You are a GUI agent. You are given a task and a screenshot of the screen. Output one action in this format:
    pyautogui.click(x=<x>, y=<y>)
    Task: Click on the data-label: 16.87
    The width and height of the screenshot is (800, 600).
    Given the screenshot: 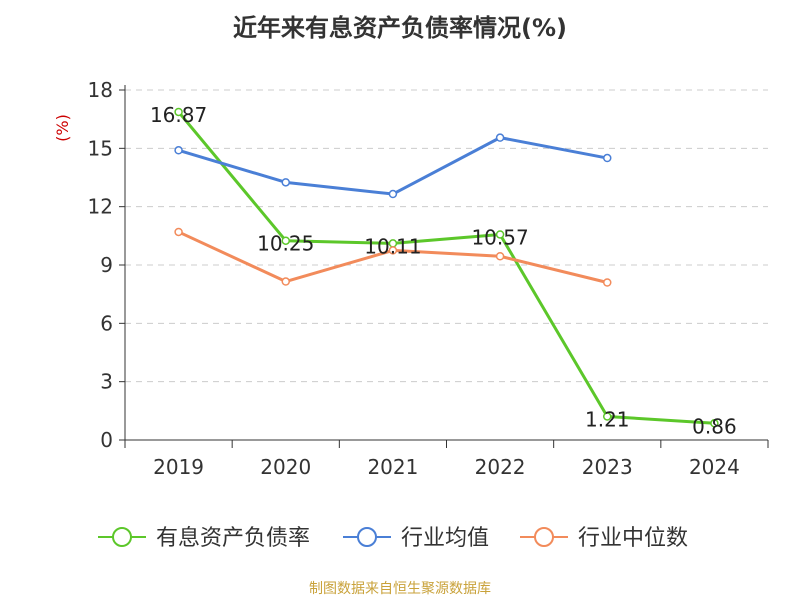 What is the action you would take?
    pyautogui.click(x=178, y=115)
    